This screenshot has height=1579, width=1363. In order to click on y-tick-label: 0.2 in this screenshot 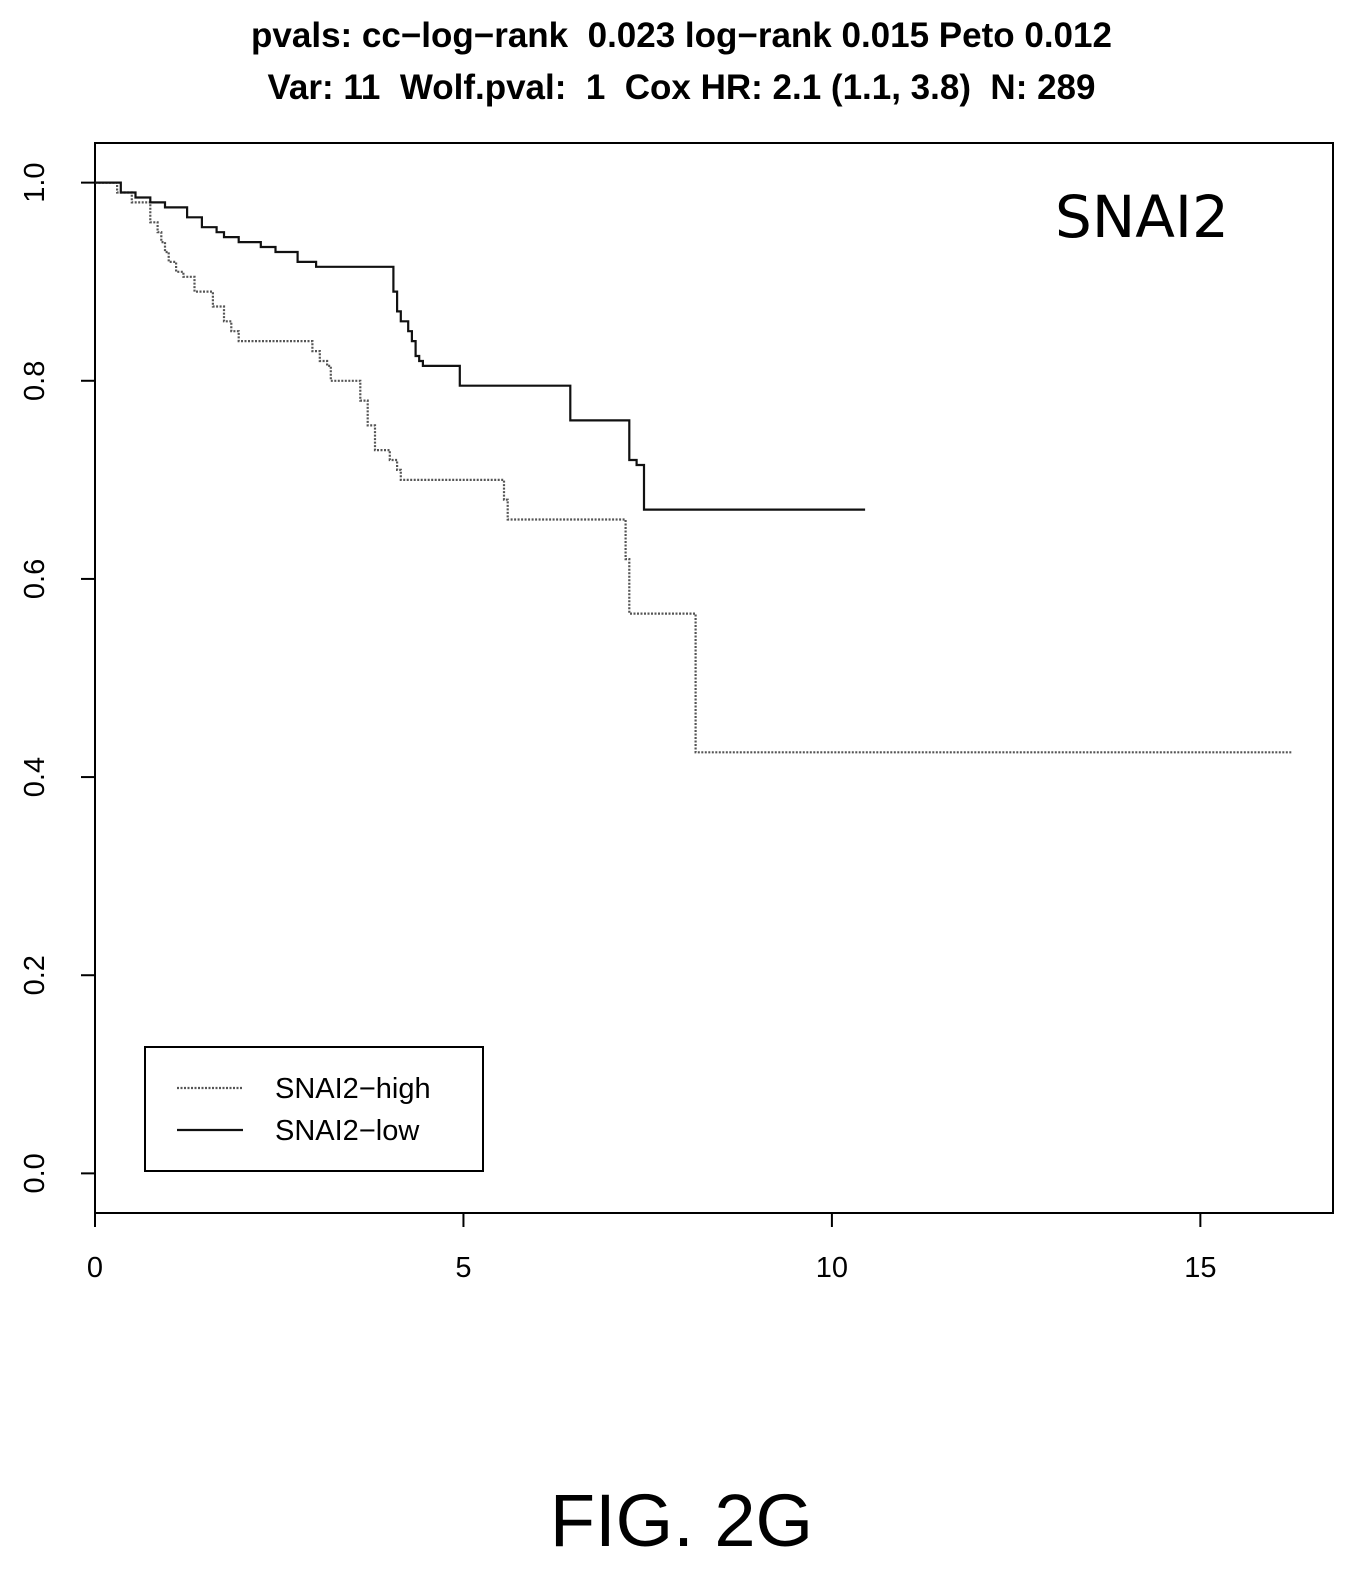, I will do `click(35, 975)`.